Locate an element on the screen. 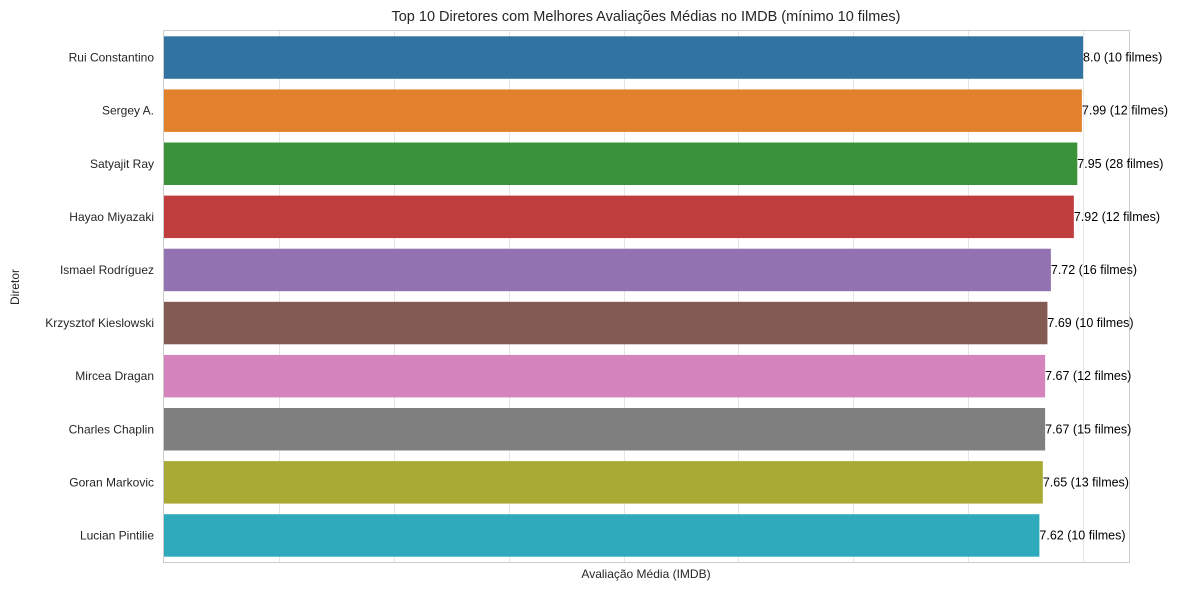  y-tick-label: Rui Constantino is located at coordinates (112, 58).